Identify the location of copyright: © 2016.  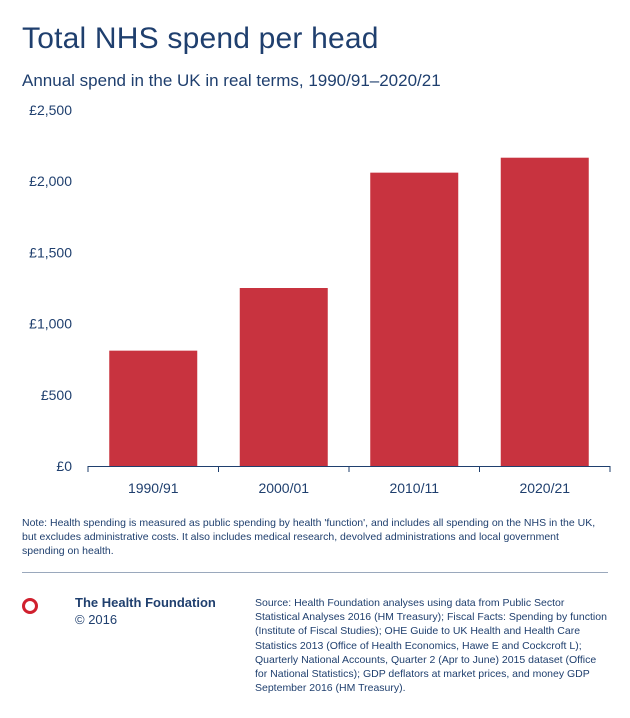
(96, 619).